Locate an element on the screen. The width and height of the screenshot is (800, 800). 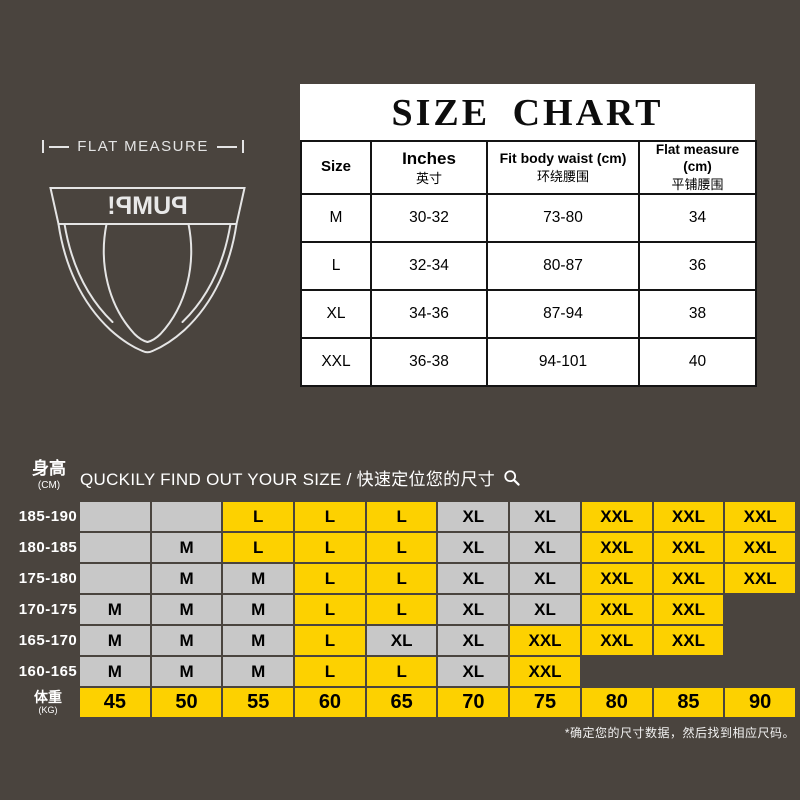
brief-left-outline is located at coordinates (100, 287).